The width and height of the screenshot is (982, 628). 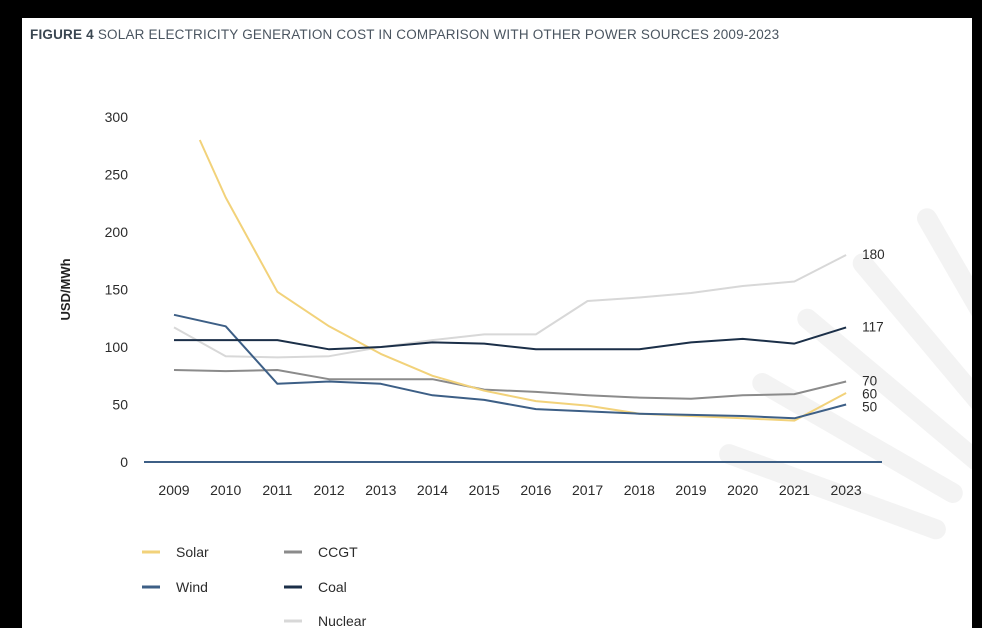 I want to click on x-tick-label: 2019, so click(x=690, y=490).